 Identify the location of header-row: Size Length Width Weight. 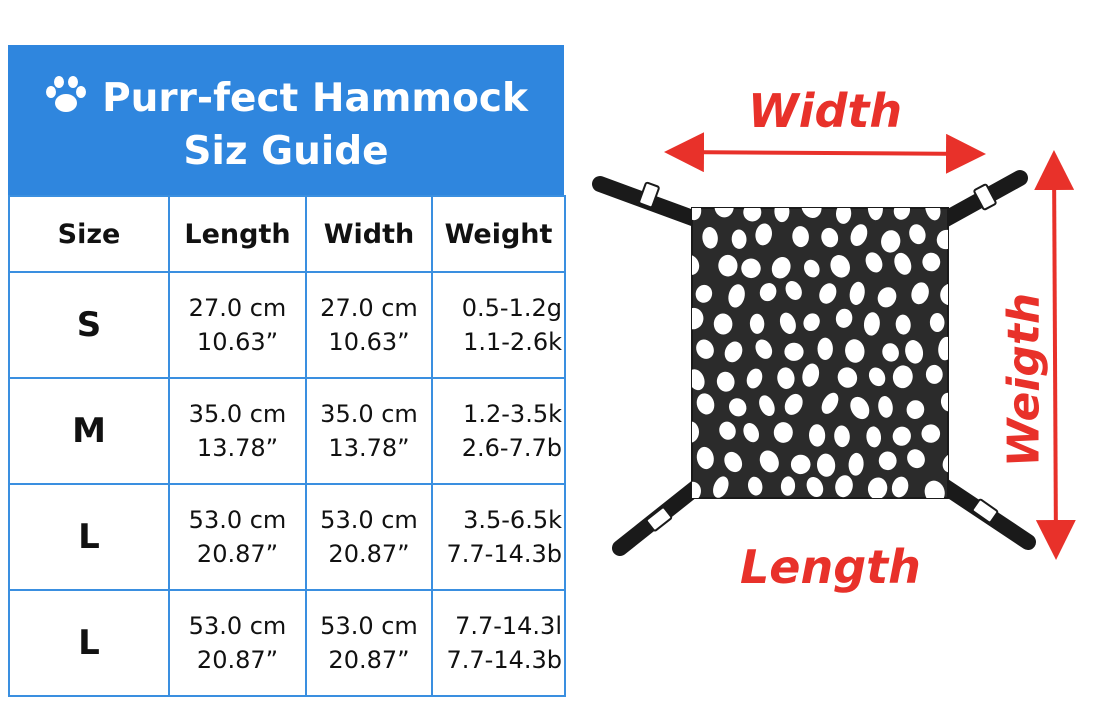
(287, 234).